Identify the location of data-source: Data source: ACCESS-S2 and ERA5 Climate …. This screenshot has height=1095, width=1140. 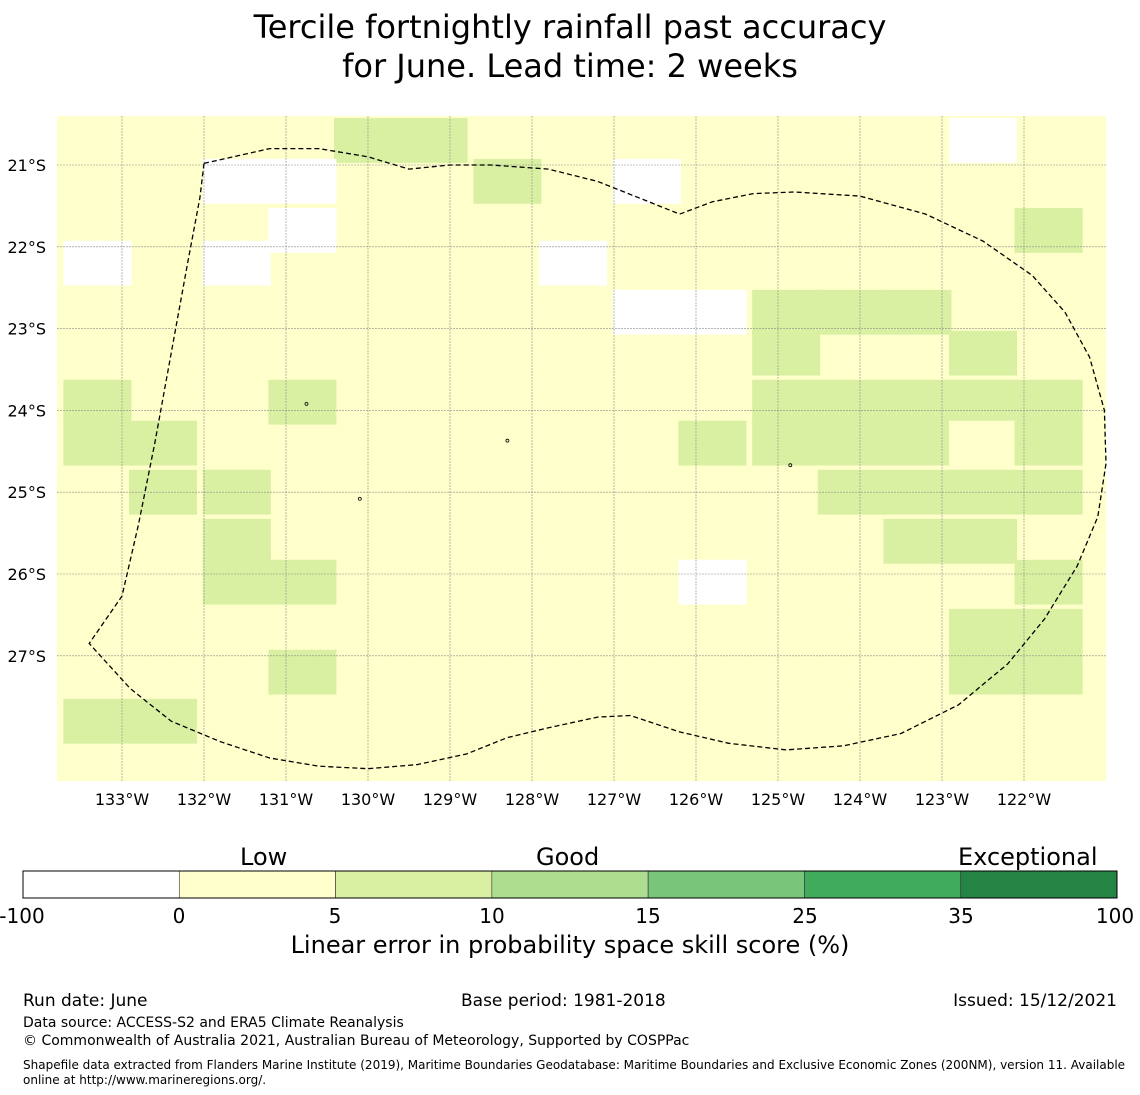
(213, 1023).